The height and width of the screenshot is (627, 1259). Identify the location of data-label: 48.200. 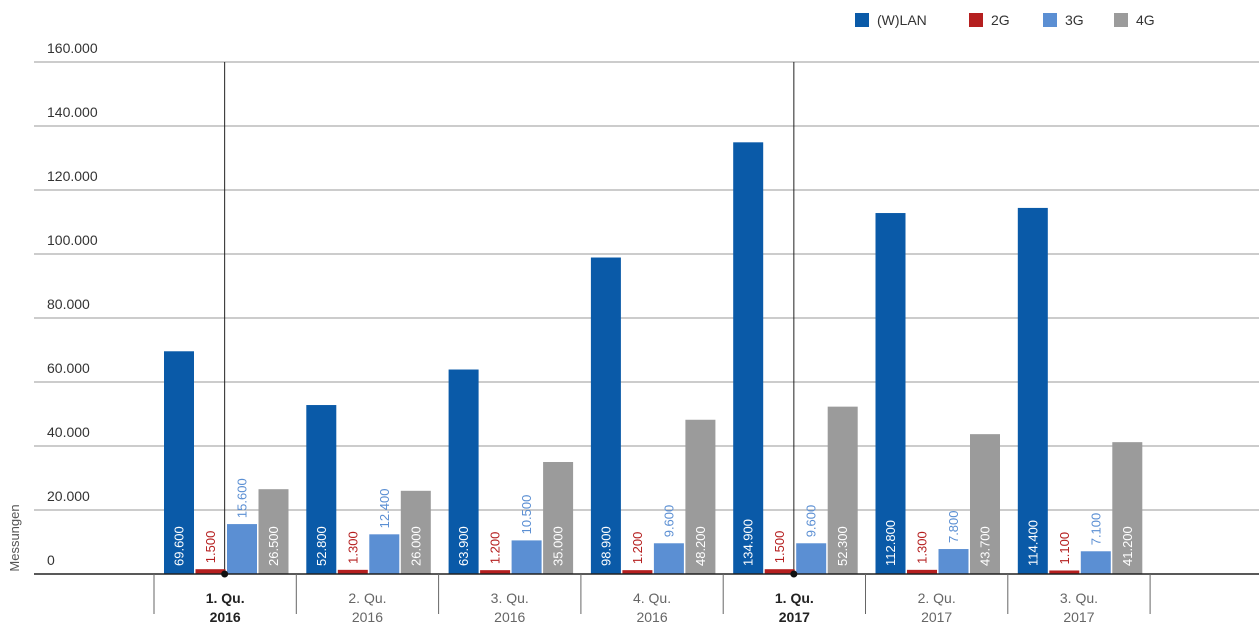
(700, 546).